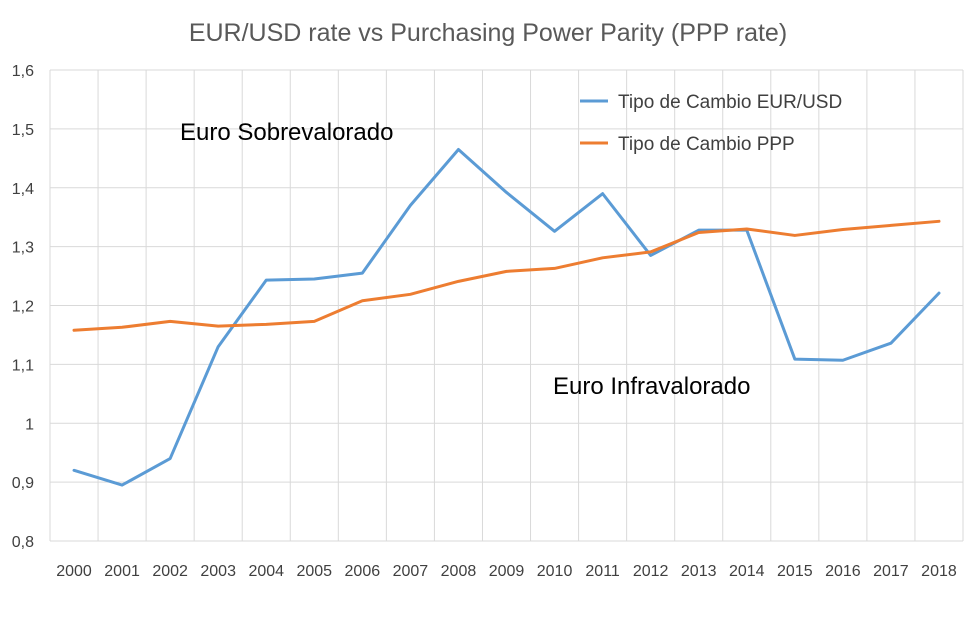 The width and height of the screenshot is (977, 644). What do you see at coordinates (939, 571) in the screenshot?
I see `x-tick-label: 2018` at bounding box center [939, 571].